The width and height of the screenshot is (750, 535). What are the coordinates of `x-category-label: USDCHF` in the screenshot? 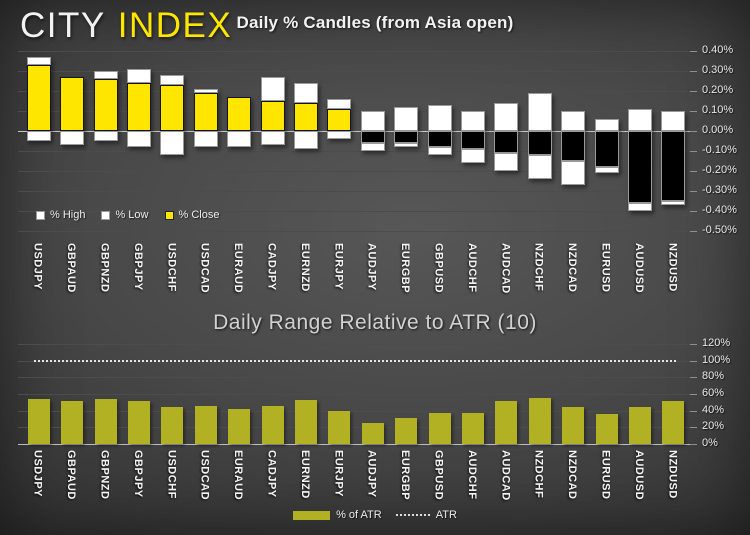 It's located at (171, 474).